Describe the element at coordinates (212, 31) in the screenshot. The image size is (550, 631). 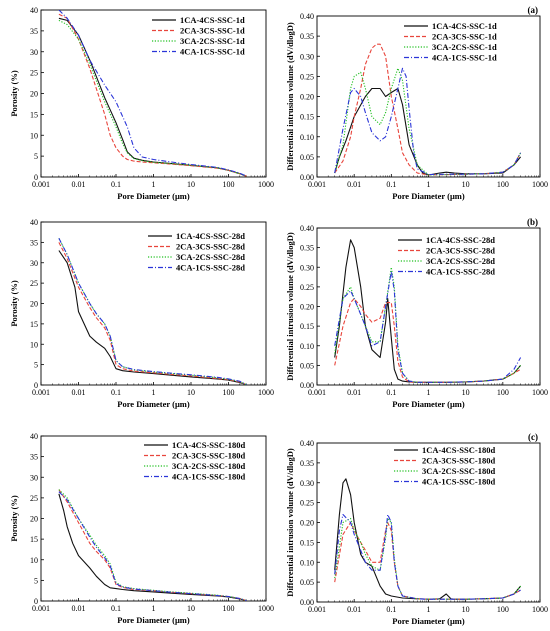
I see `legend-entry: 2CA-3CS-SSC-1d` at that location.